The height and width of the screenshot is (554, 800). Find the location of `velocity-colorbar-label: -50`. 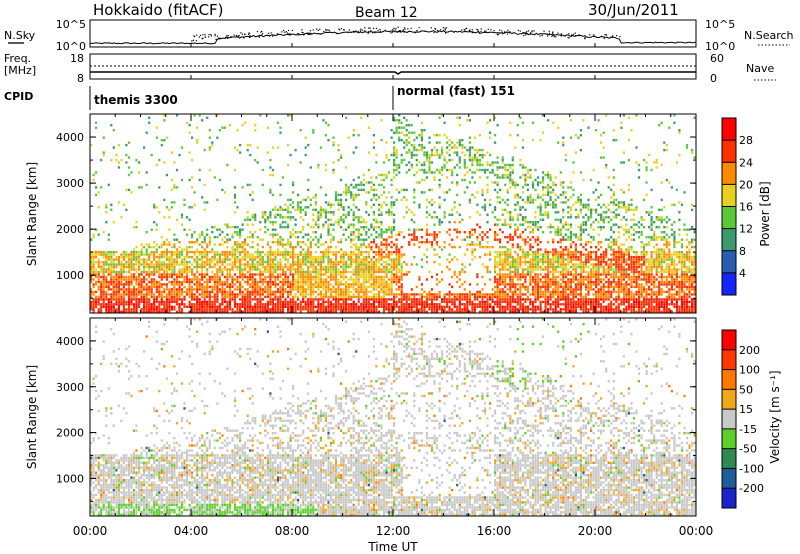

velocity-colorbar-label: -50 is located at coordinates (748, 449).